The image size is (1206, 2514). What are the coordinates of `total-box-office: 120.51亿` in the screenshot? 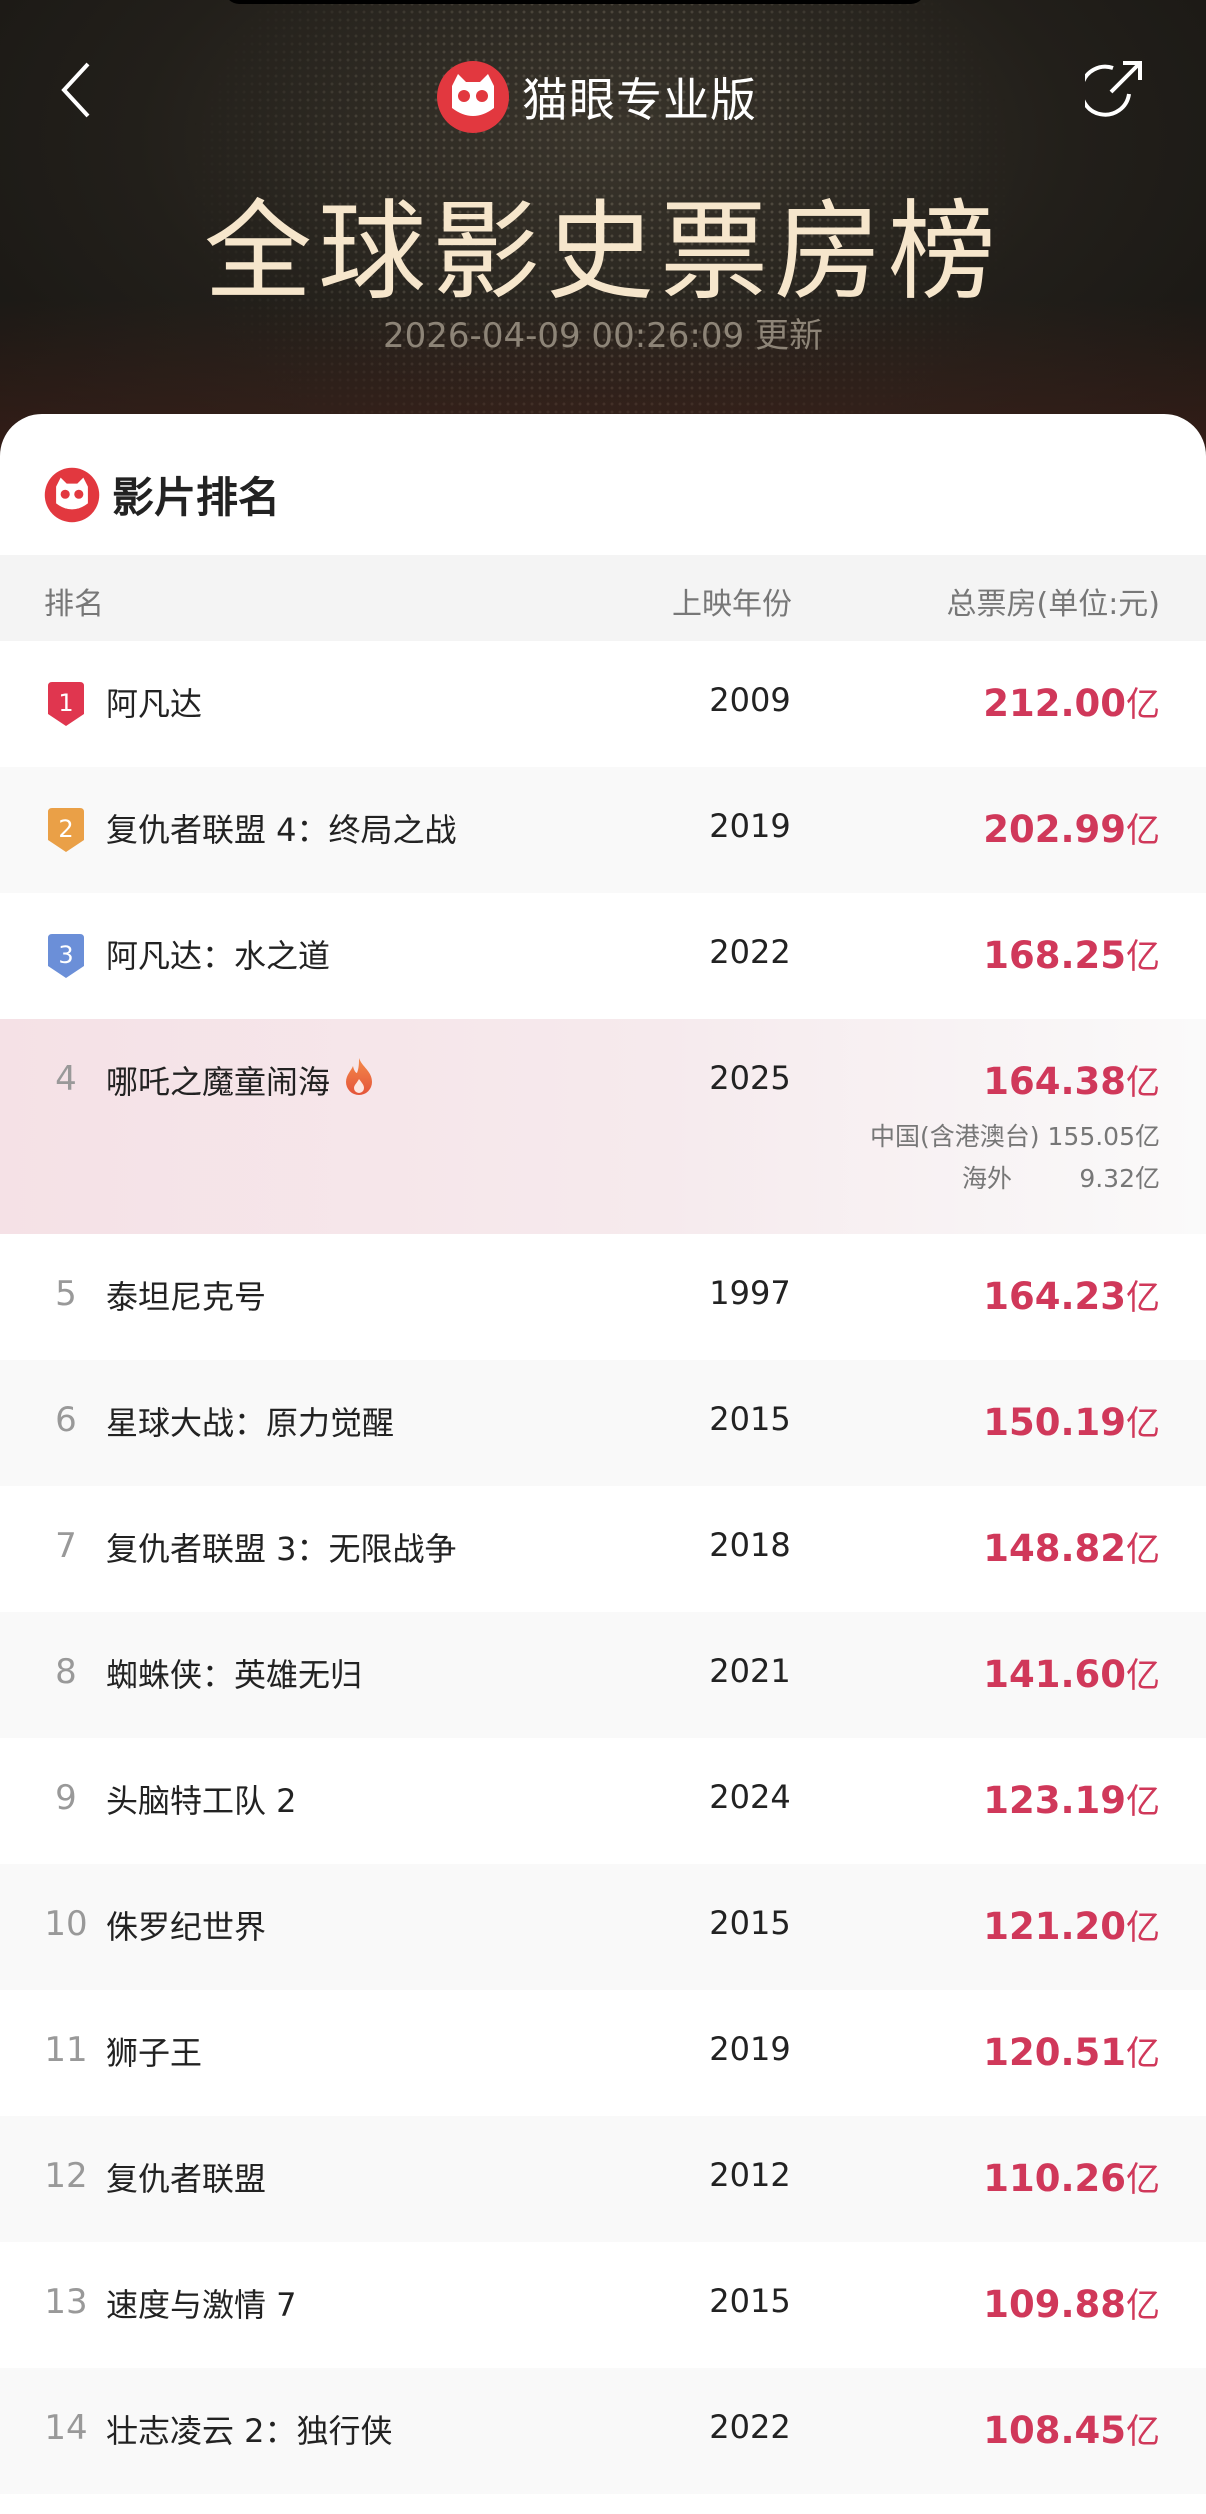 It's located at (1071, 2050).